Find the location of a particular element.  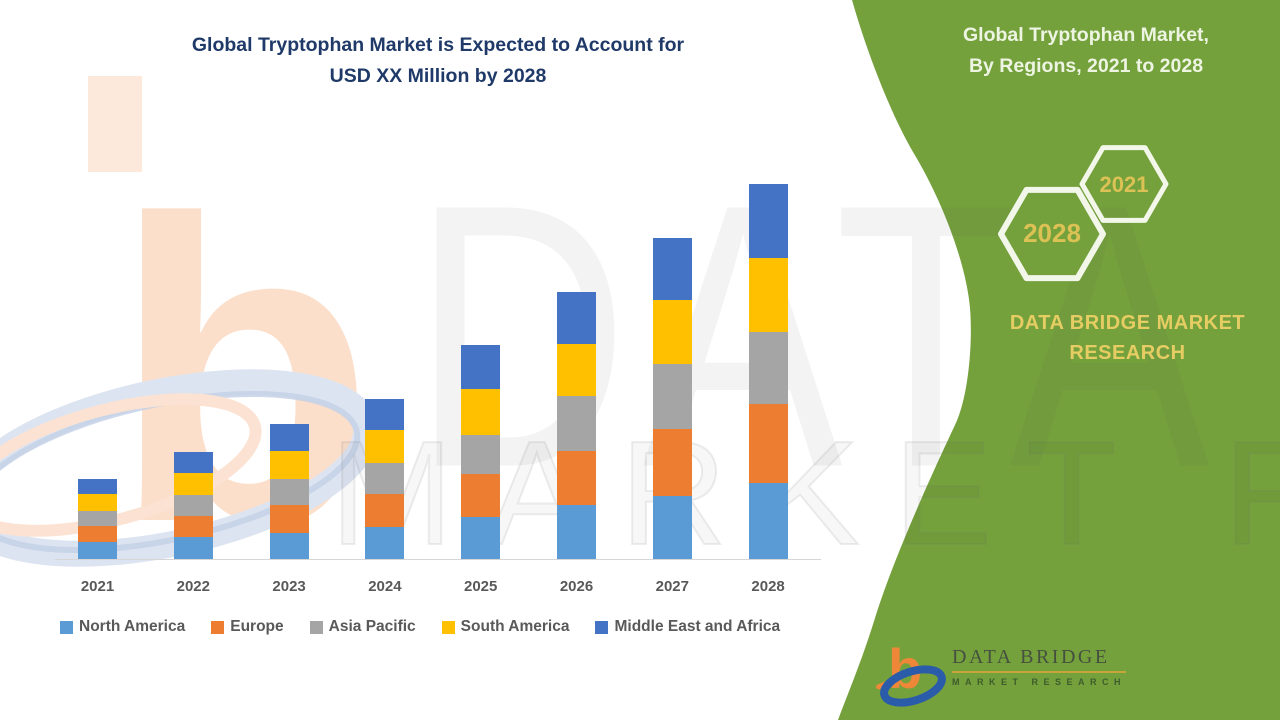

legend-swatch-north-america is located at coordinates (66, 627).